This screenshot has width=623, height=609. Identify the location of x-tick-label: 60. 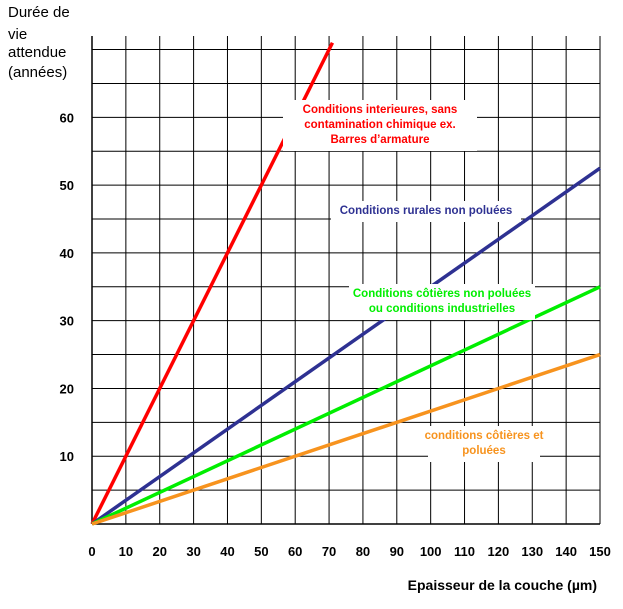
(295, 551).